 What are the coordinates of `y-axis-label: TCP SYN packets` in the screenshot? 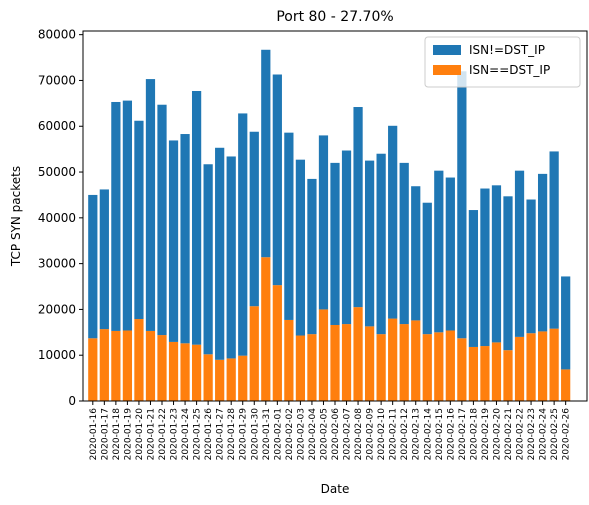 It's located at (16, 216).